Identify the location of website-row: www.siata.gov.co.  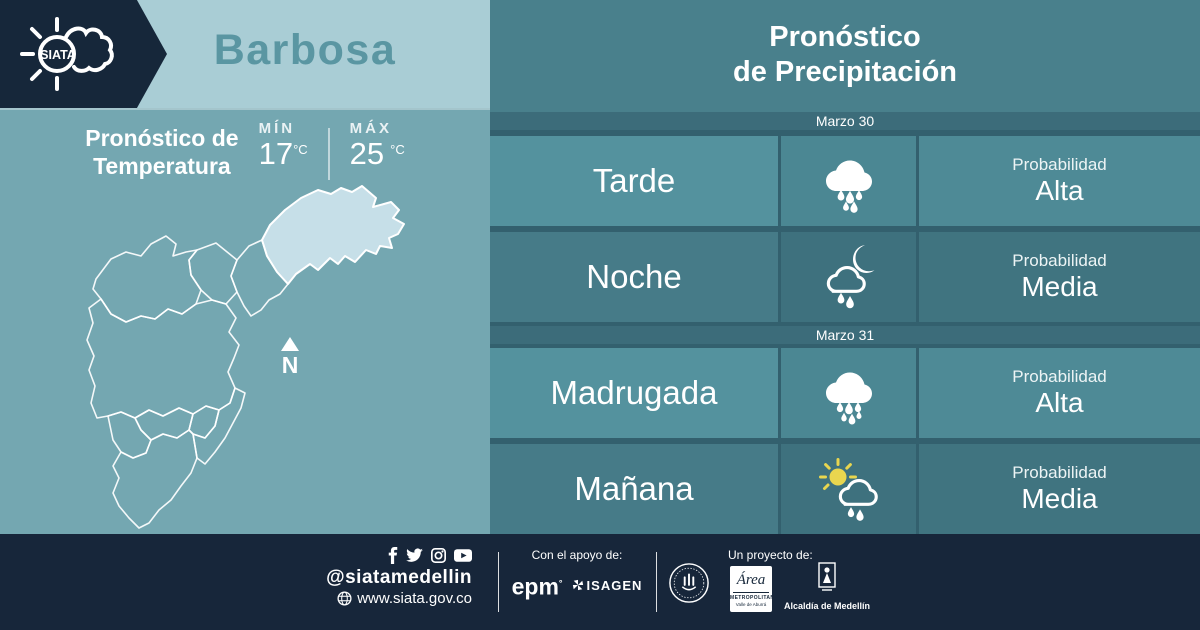
(399, 598).